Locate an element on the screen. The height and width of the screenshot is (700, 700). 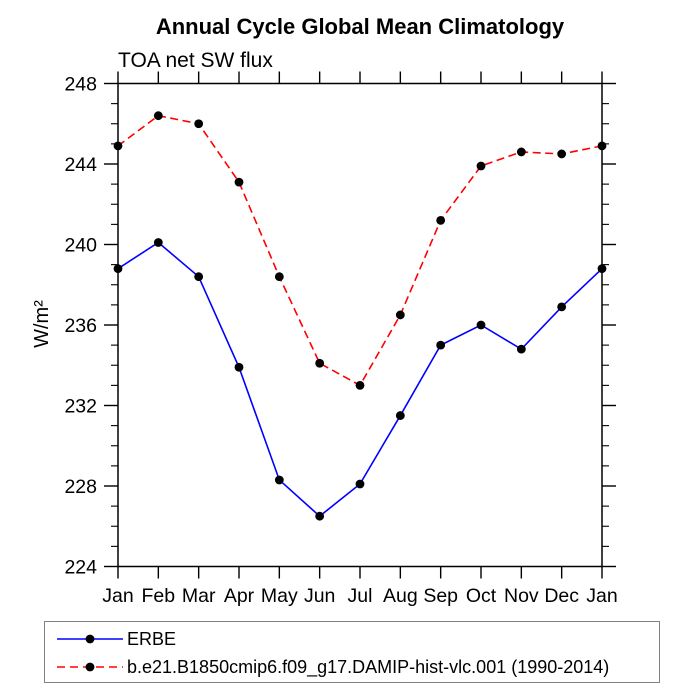
y-tick-label: 248 is located at coordinates (80, 85).